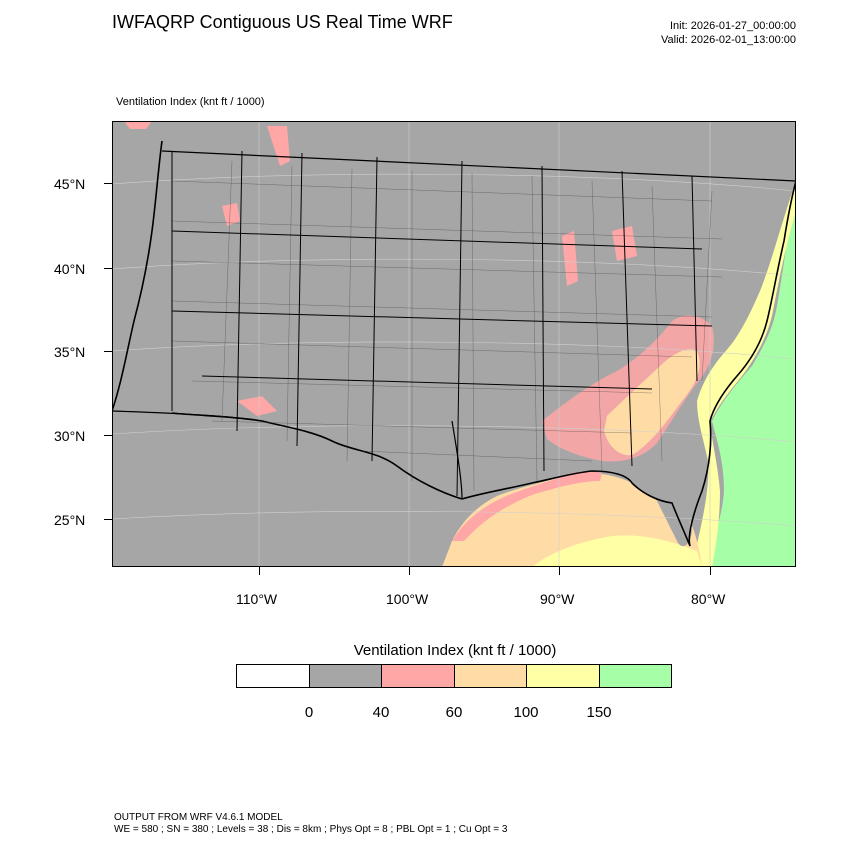  I want to click on init-time: Init: 2026-01-27_00:00:00, so click(733, 26).